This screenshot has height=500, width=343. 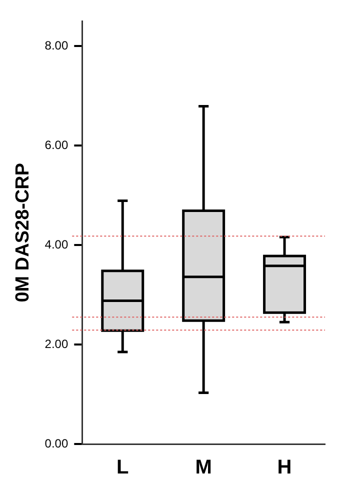 What do you see at coordinates (203, 467) in the screenshot?
I see `x-tick-label: M` at bounding box center [203, 467].